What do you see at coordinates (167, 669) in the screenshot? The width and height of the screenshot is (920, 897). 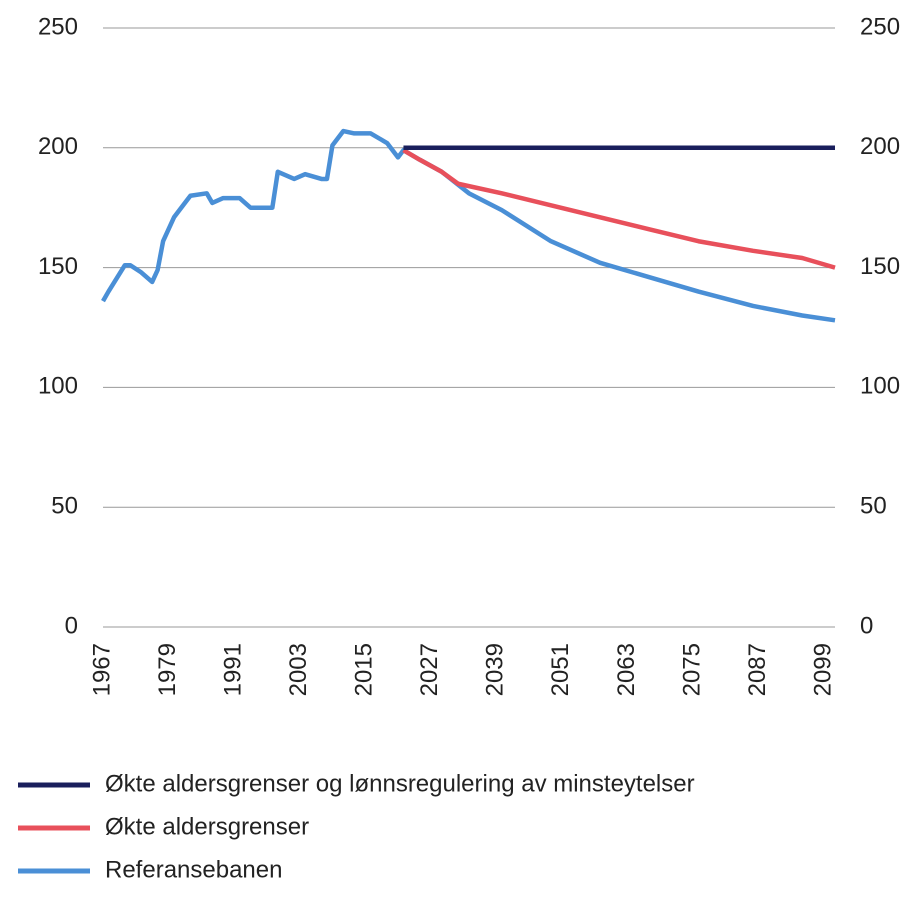 I see `x-tick-label: 1979` at bounding box center [167, 669].